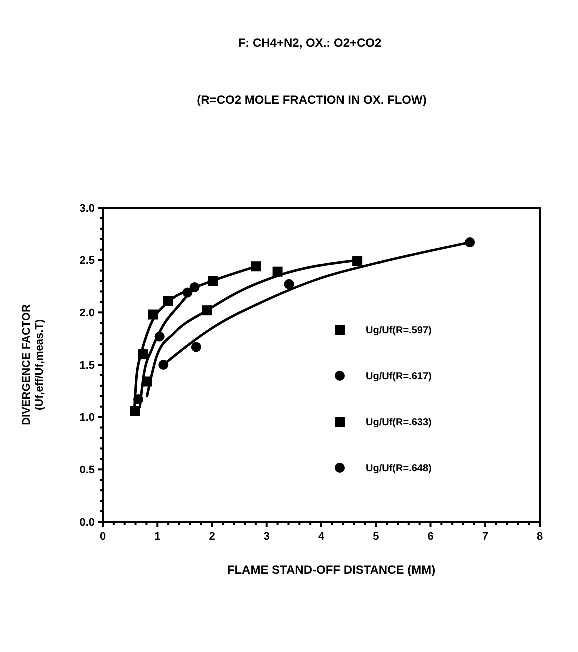 Image resolution: width=578 pixels, height=652 pixels. Describe the element at coordinates (540, 537) in the screenshot. I see `x-tick-label: 8` at that location.